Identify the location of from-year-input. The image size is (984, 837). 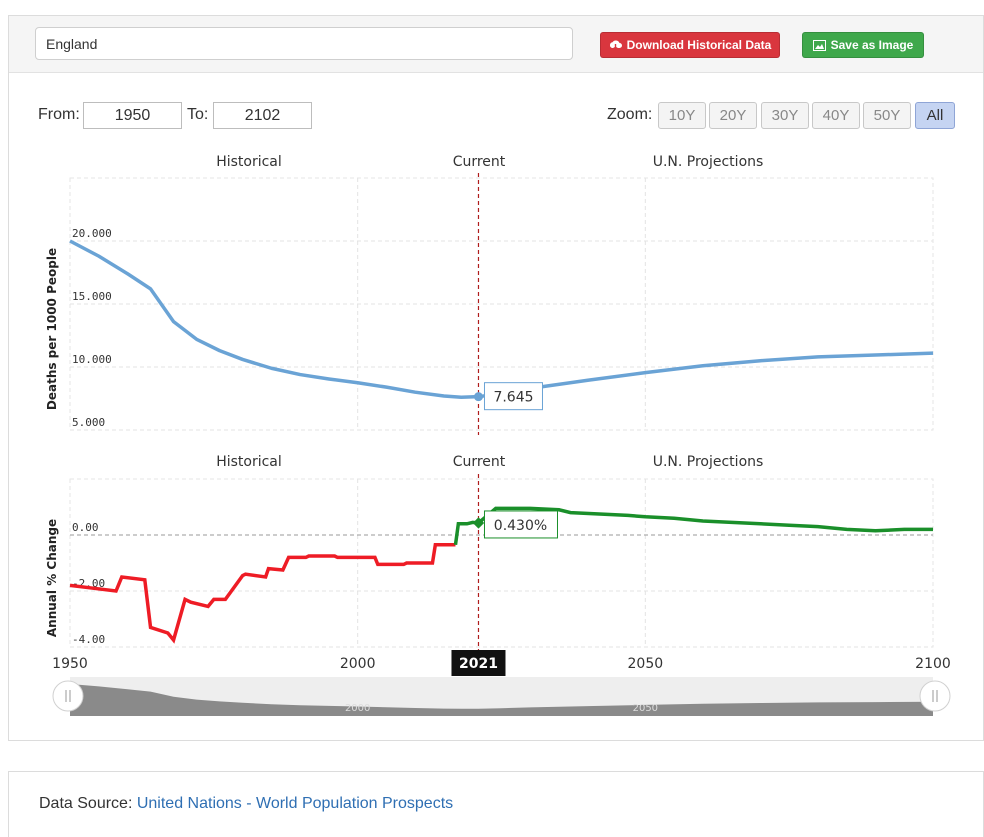
(132, 115).